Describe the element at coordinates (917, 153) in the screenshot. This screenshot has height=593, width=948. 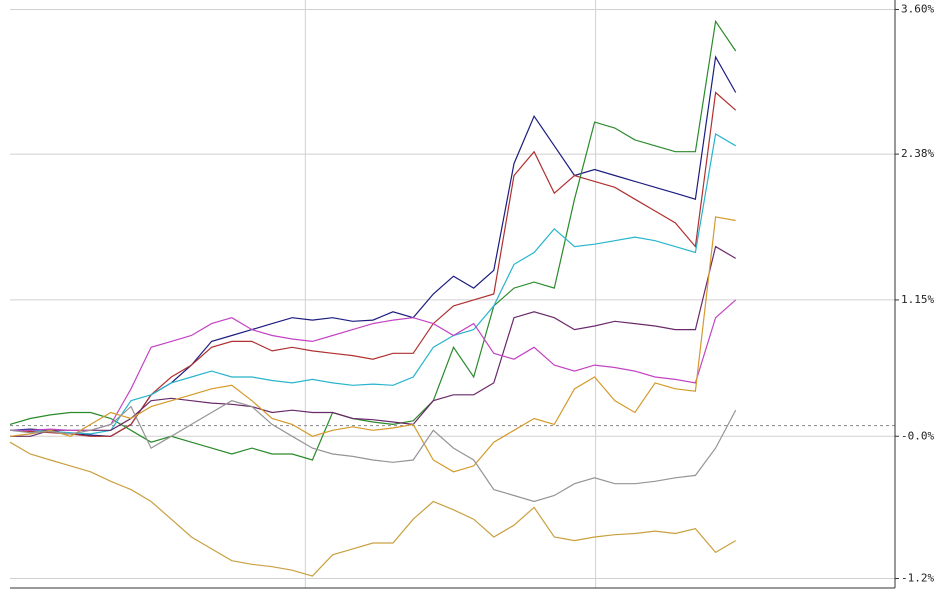
I see `y-tick-label: 2.38%` at that location.